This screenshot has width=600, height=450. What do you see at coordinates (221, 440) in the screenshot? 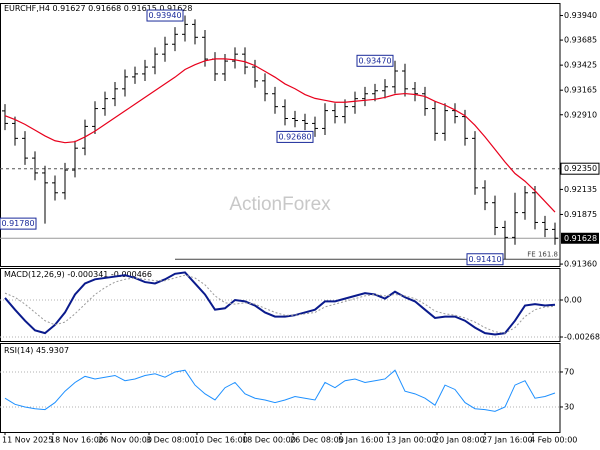
I see `x-tick-label: 10 Dec 16:00` at bounding box center [221, 440].